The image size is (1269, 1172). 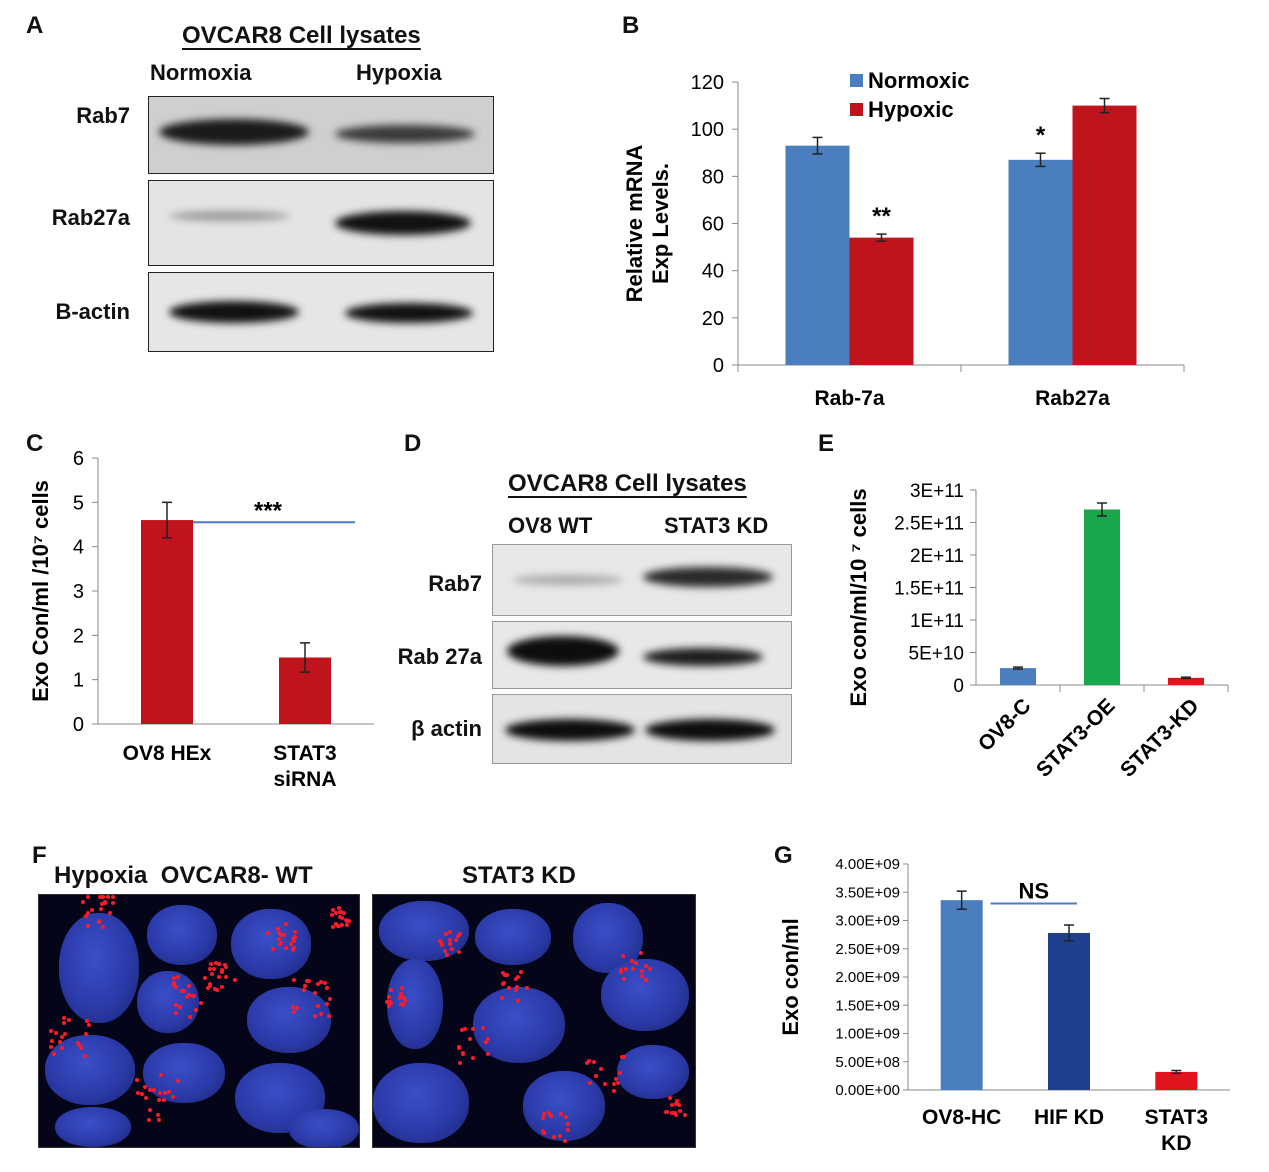 I want to click on x-tick-label: OV8-HC, so click(x=961, y=1117).